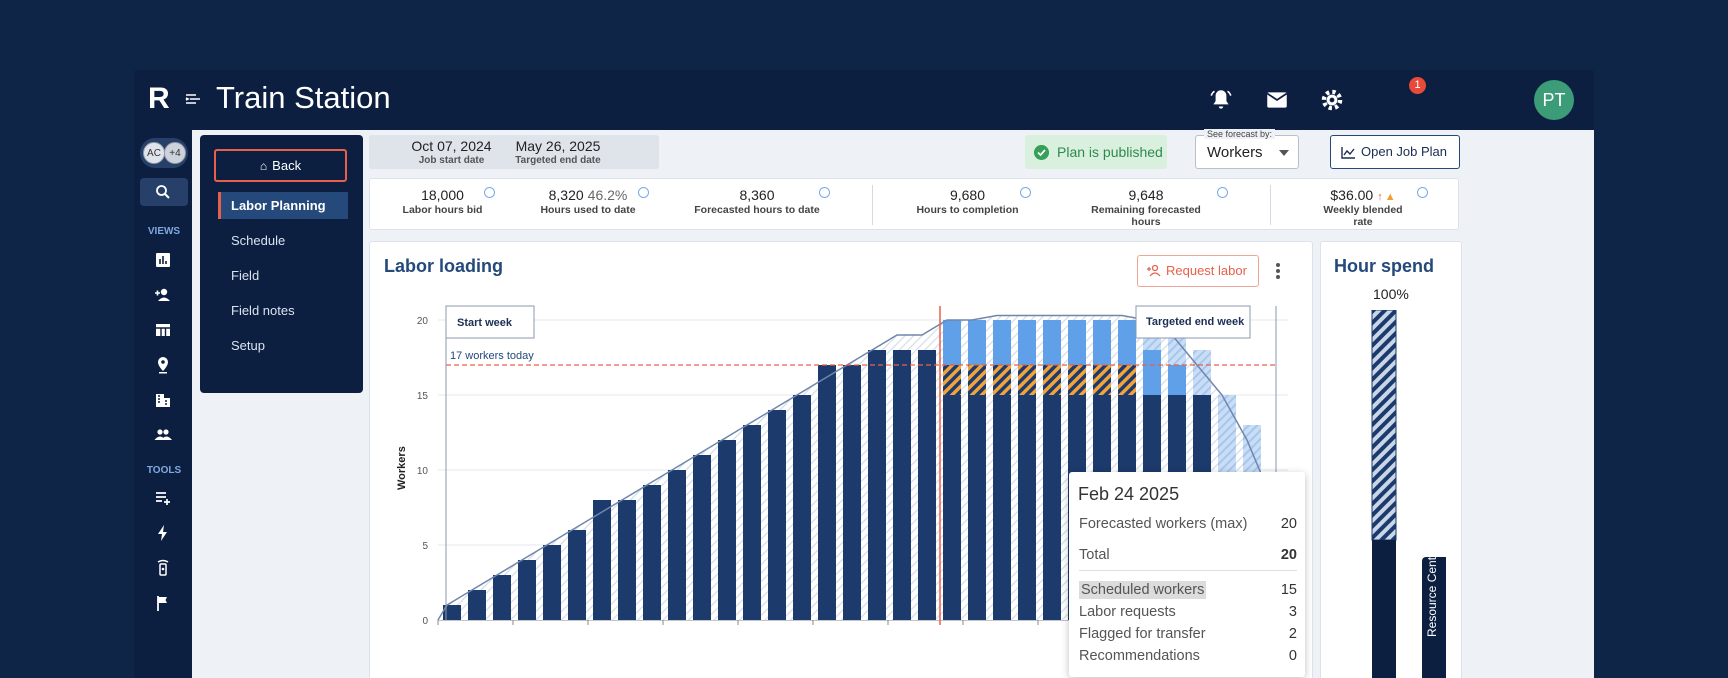 The width and height of the screenshot is (1728, 678). I want to click on today-workers-label: 17 workers today, so click(492, 356).